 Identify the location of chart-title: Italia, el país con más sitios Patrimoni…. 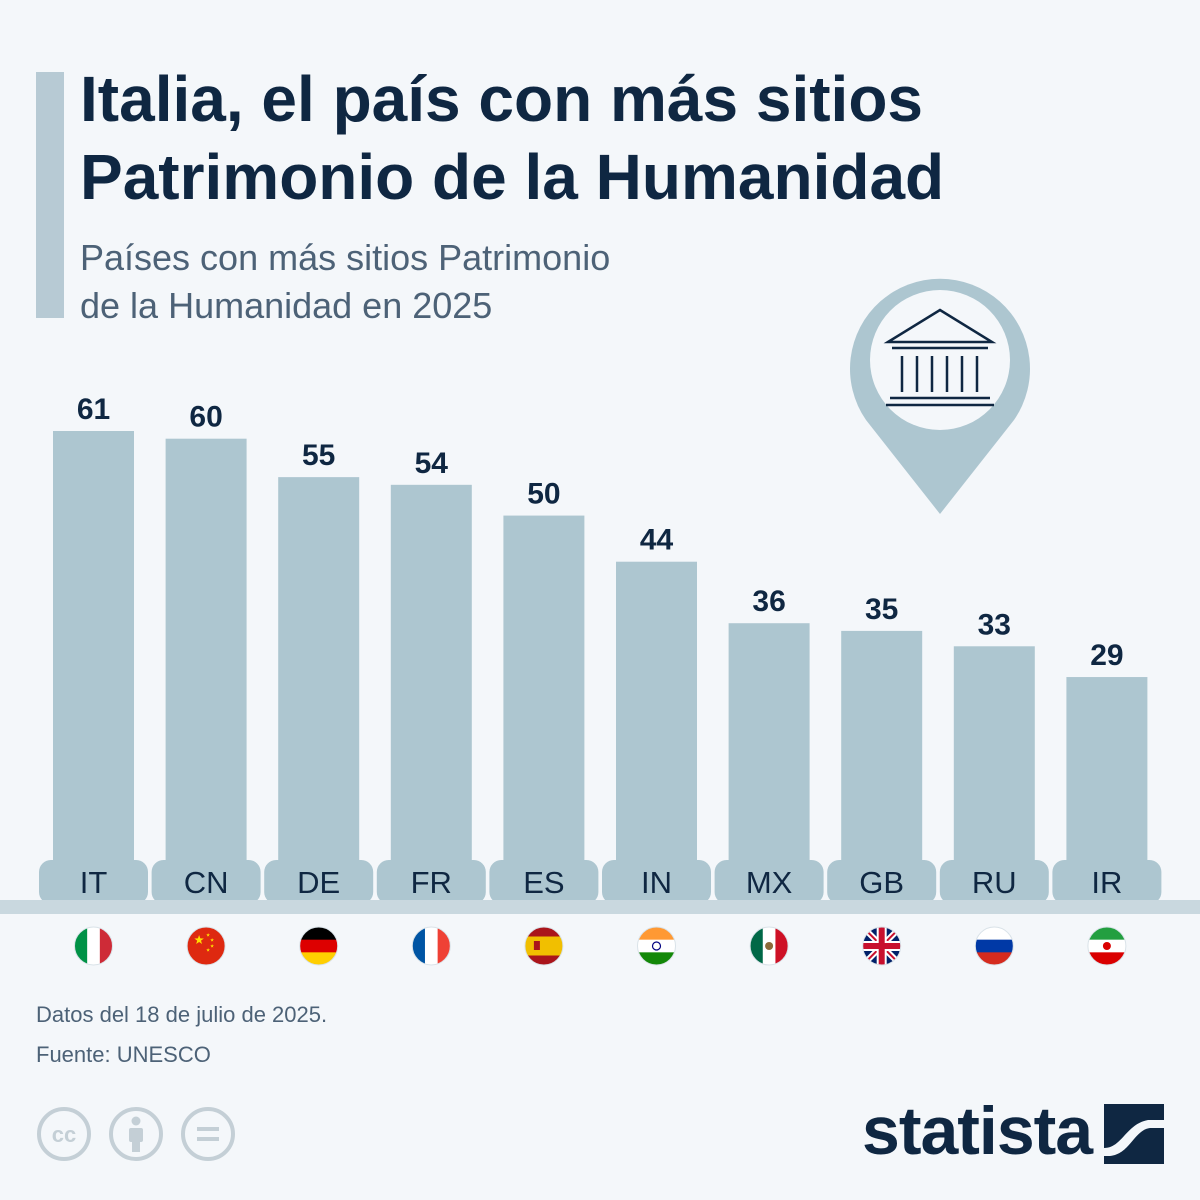
(620, 138).